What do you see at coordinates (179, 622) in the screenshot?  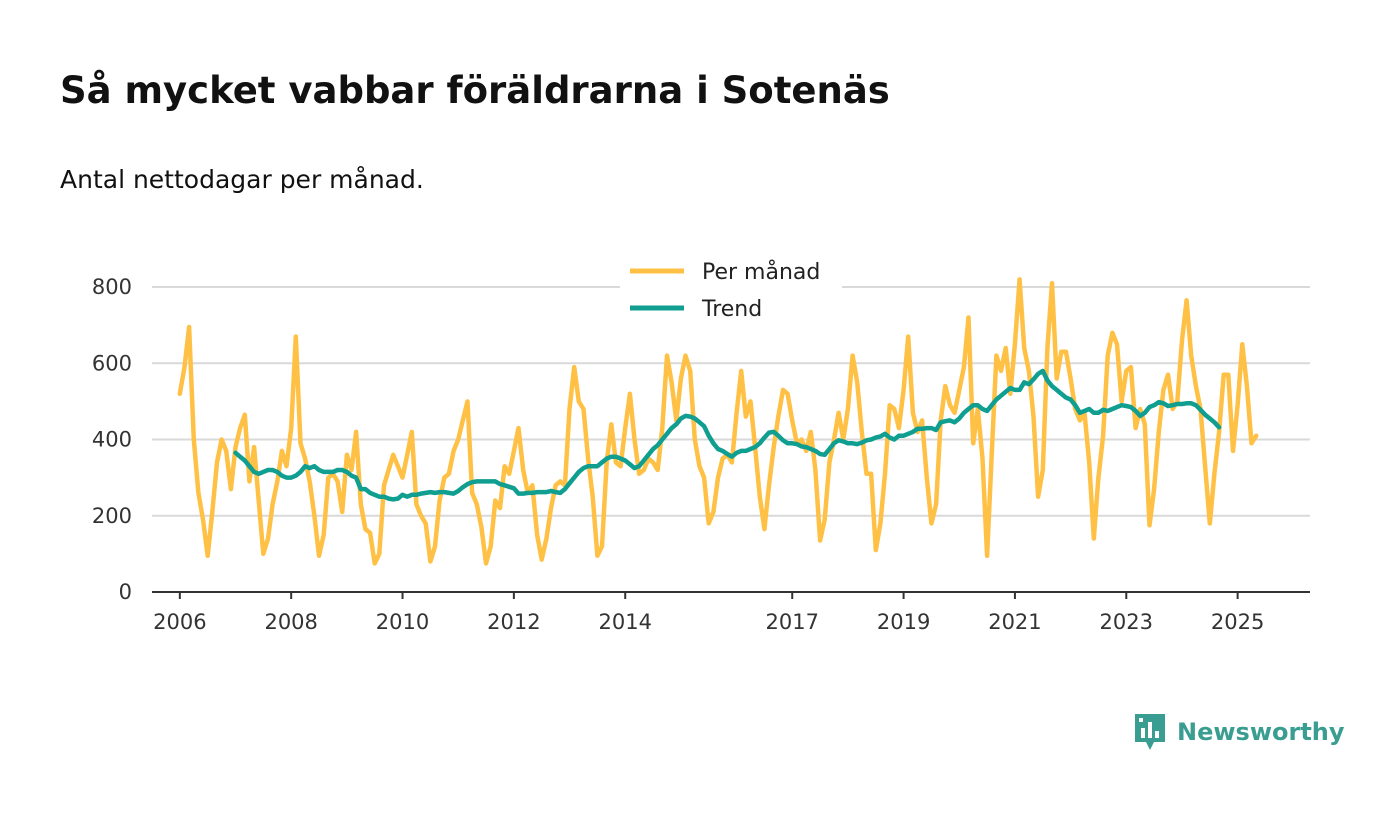 I see `x-tick-label: 2006` at bounding box center [179, 622].